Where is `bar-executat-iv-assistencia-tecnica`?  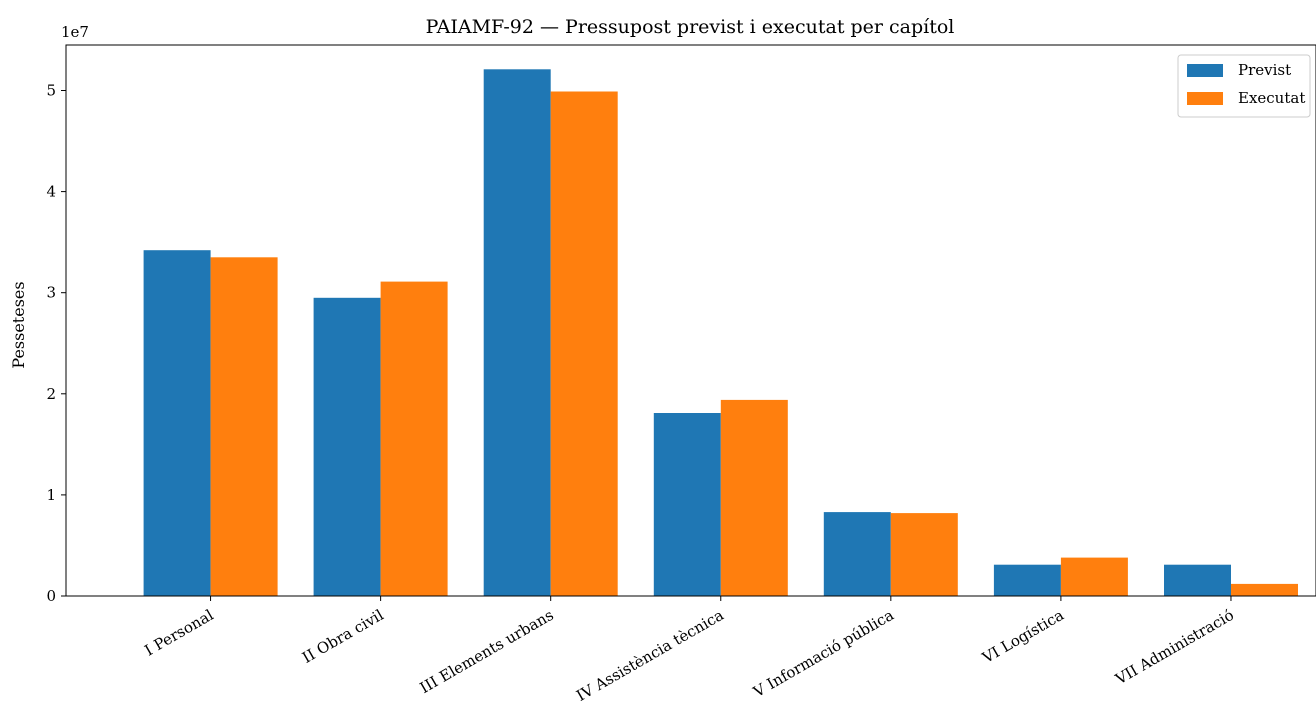
bar-executat-iv-assistencia-tecnica is located at coordinates (754, 497).